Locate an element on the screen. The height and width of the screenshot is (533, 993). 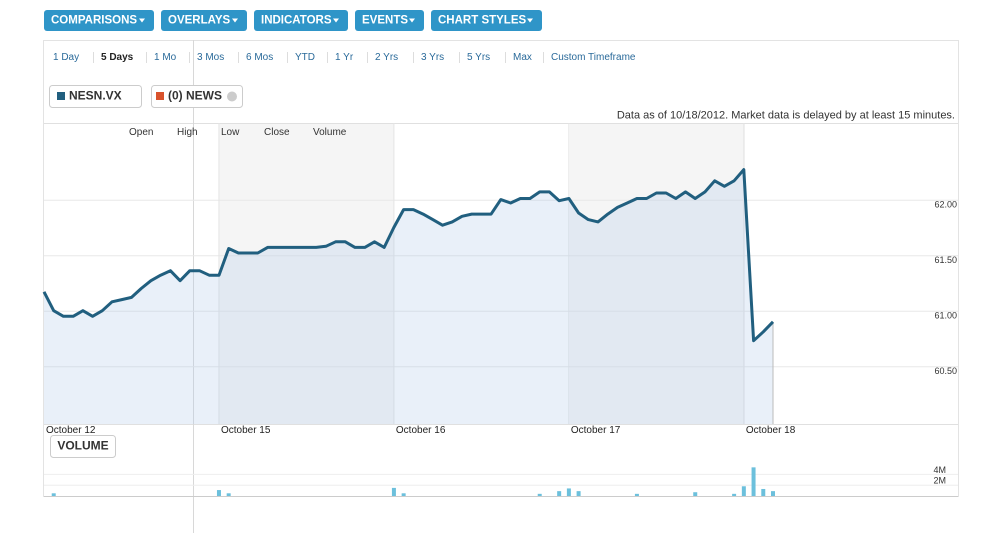
hover-fields: Open High Low Close Volume is located at coordinates (238, 132).